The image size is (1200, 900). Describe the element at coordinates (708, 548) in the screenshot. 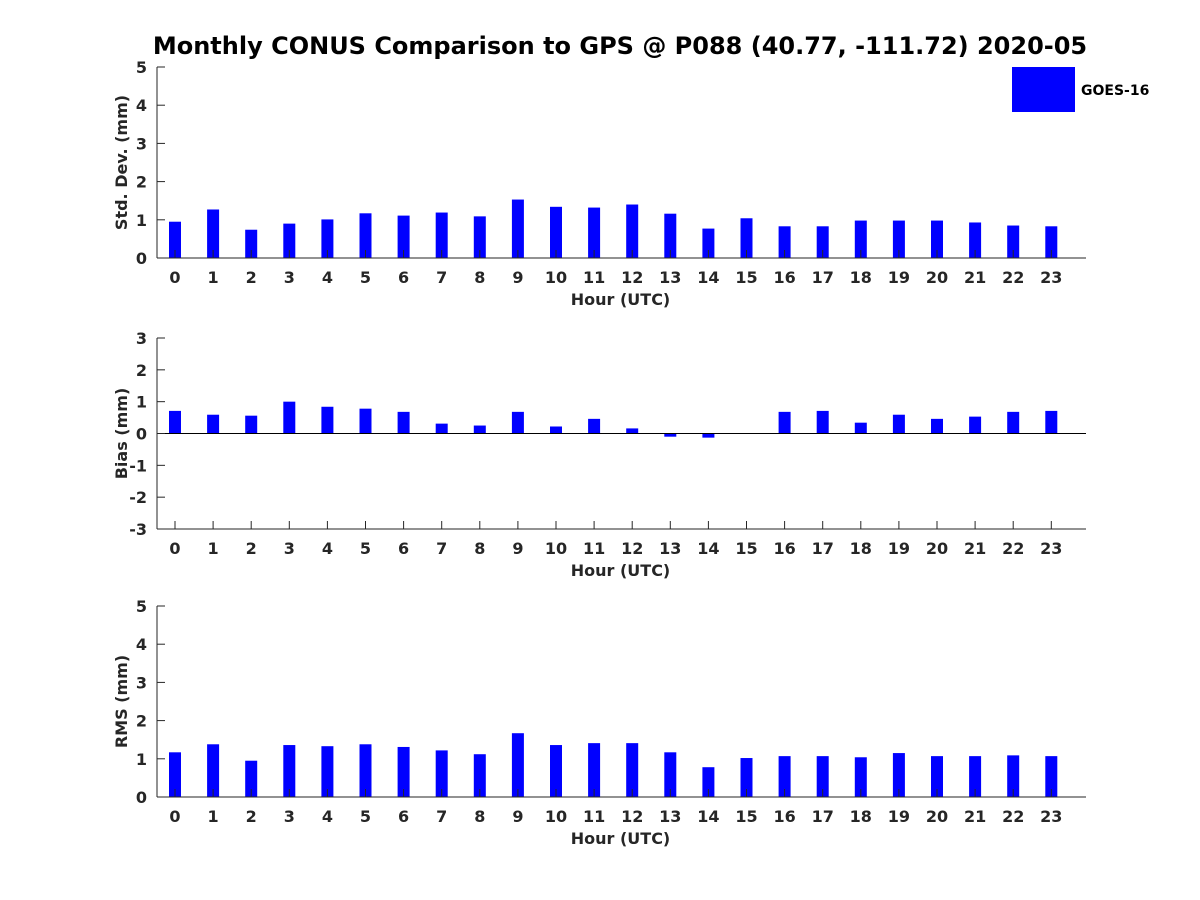

I see `x-tick-label: 14` at that location.